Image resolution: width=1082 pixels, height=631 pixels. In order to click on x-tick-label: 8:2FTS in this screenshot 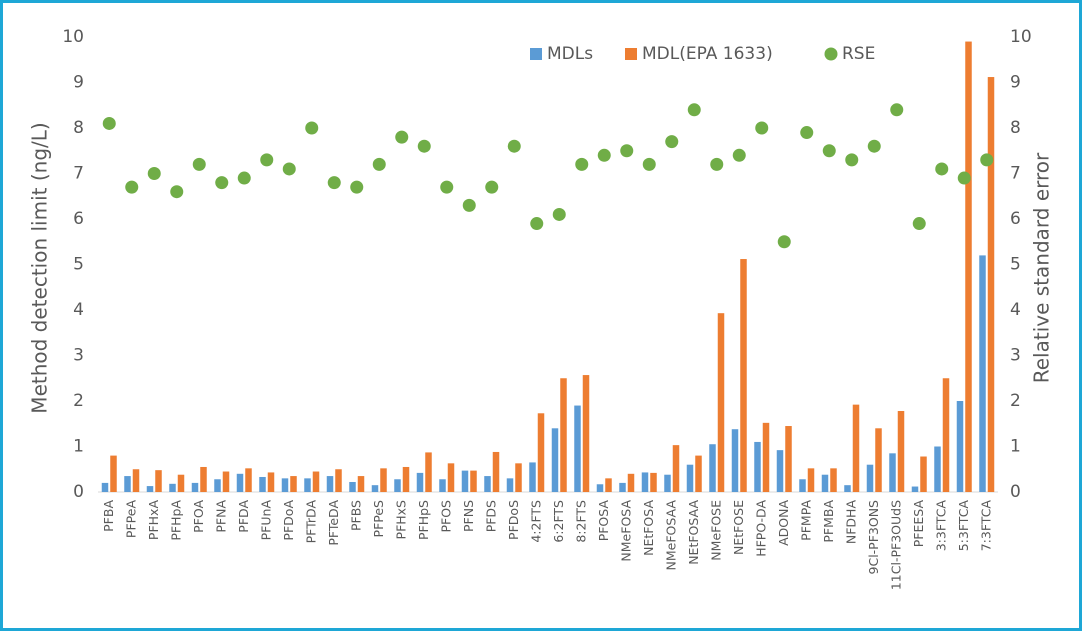, I will do `click(580, 521)`.